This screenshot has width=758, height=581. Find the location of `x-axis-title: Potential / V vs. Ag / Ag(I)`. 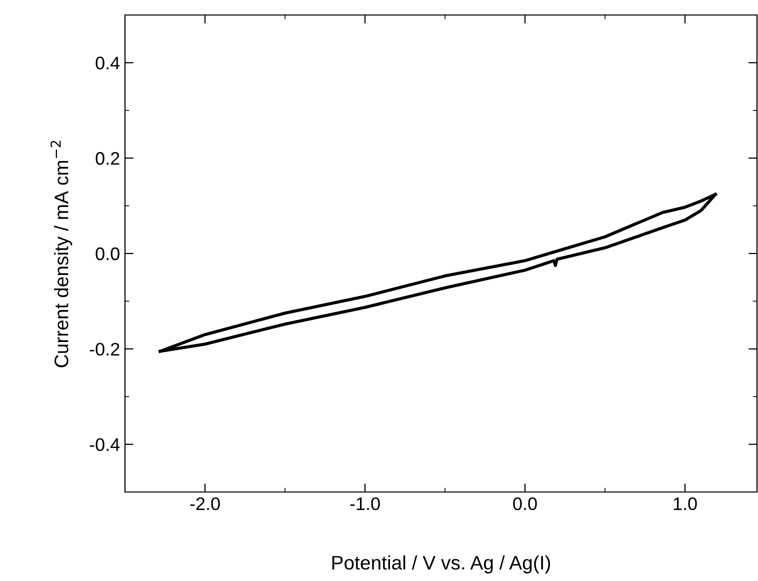

x-axis-title: Potential / V vs. Ag / Ag(I) is located at coordinates (441, 564).